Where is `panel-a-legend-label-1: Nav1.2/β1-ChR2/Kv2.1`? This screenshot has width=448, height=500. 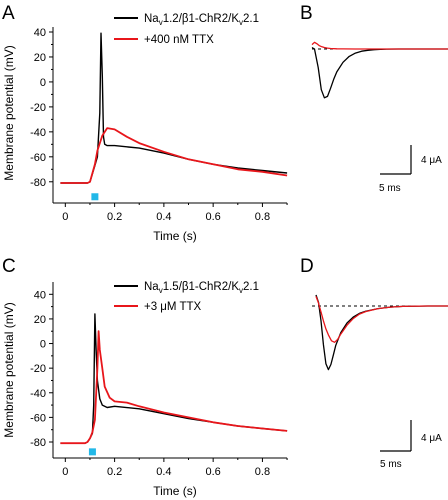
panel-a-legend-label-1: Nav1.2/β1-ChR2/Kv2.1 is located at coordinates (201, 20).